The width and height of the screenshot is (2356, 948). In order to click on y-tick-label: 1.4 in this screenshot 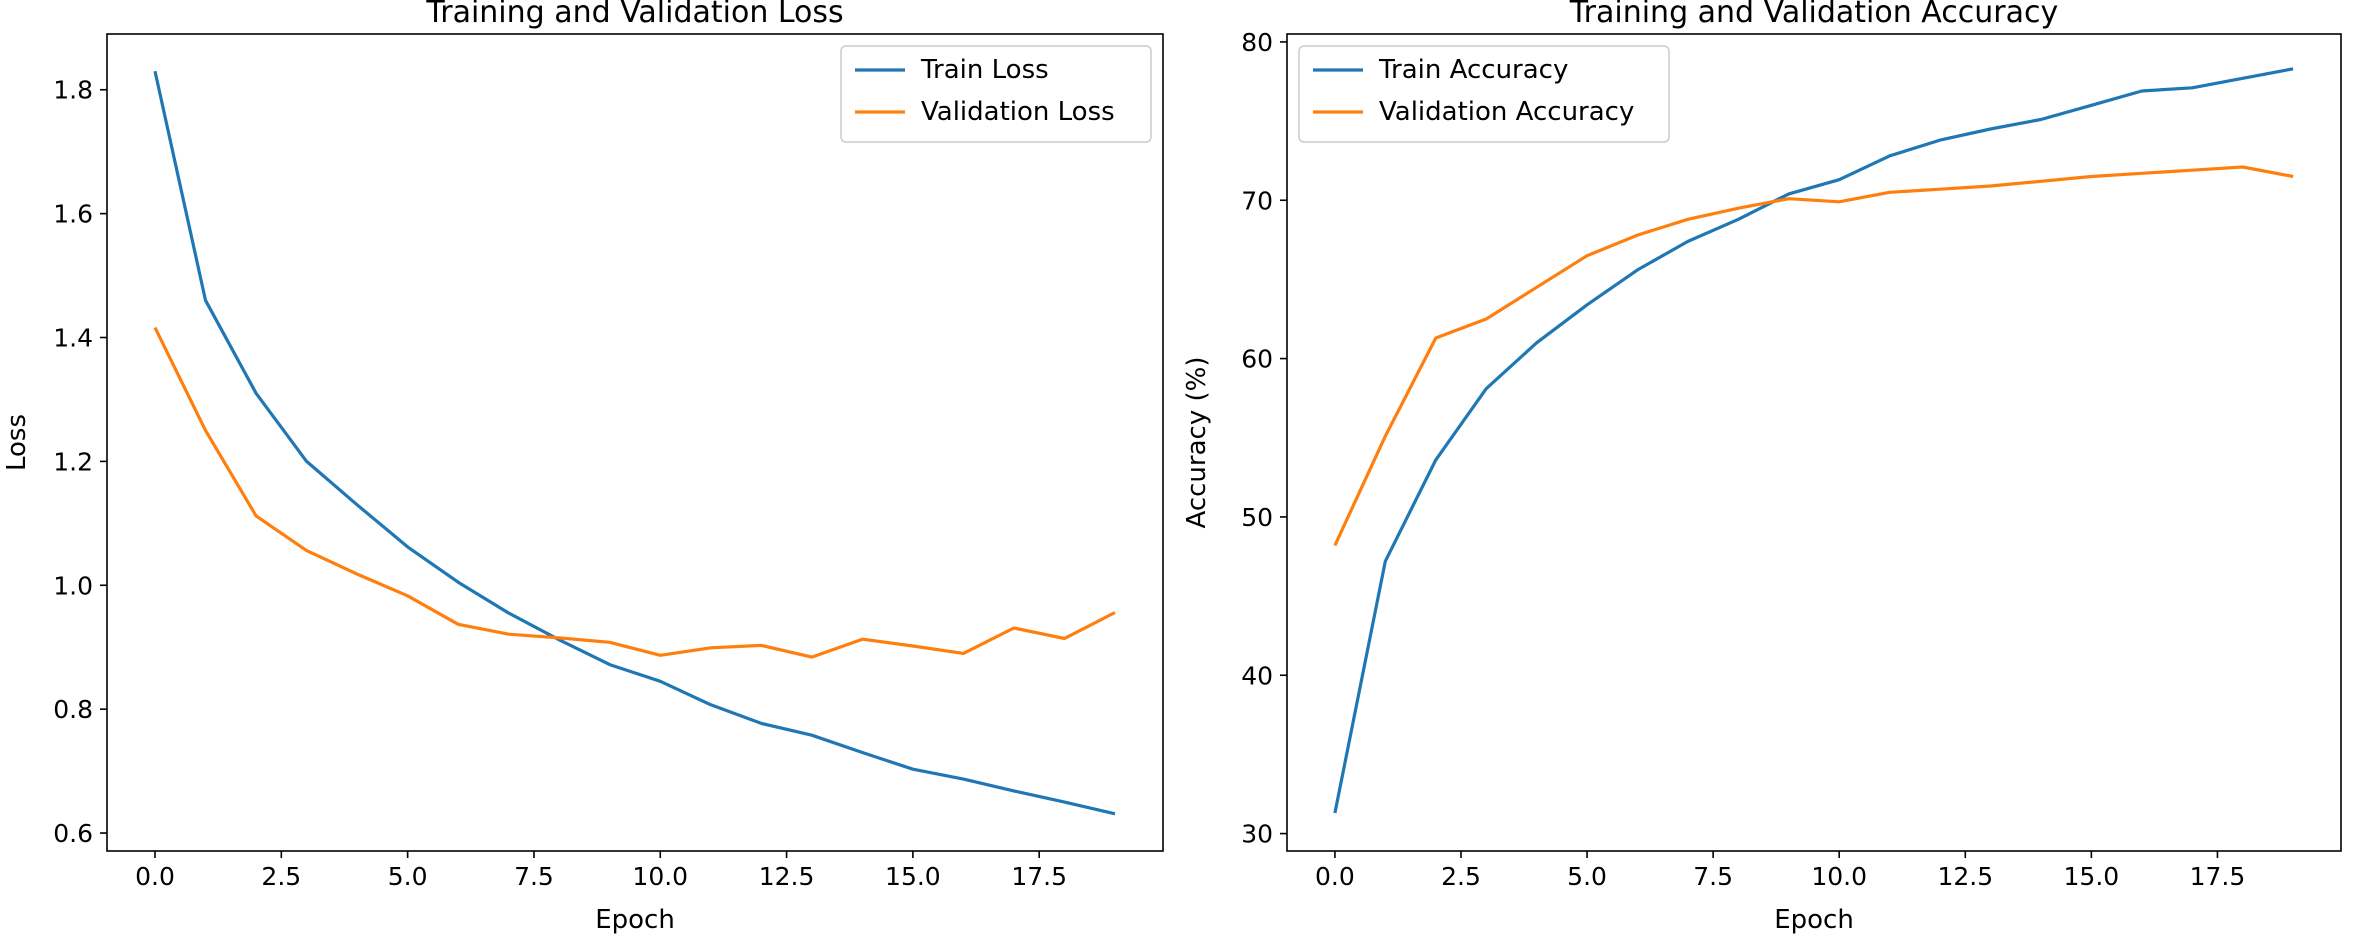, I will do `click(73, 338)`.